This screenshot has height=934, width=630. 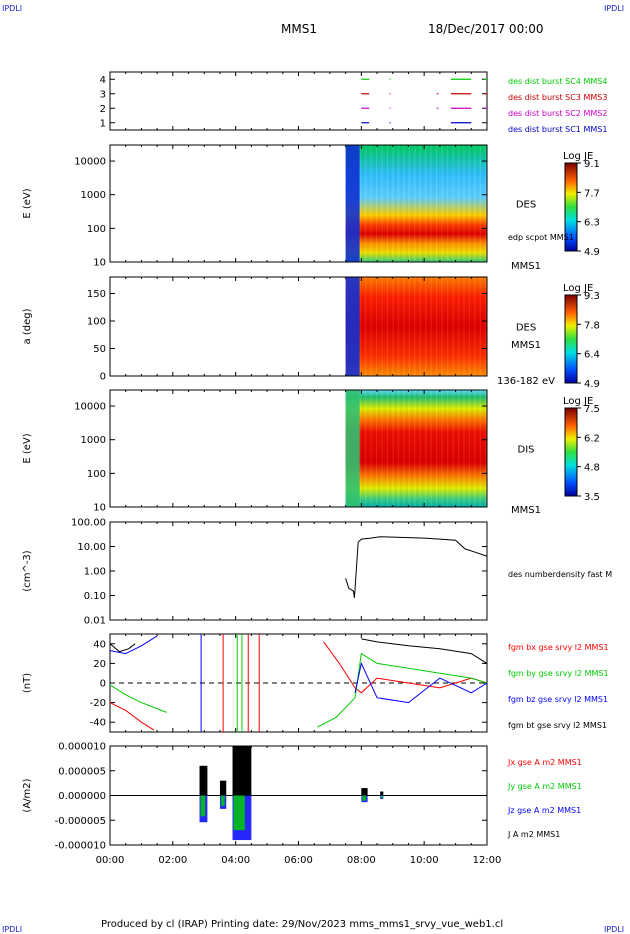 I want to click on date-title: 18/Dec/2017 00:00, so click(x=486, y=29).